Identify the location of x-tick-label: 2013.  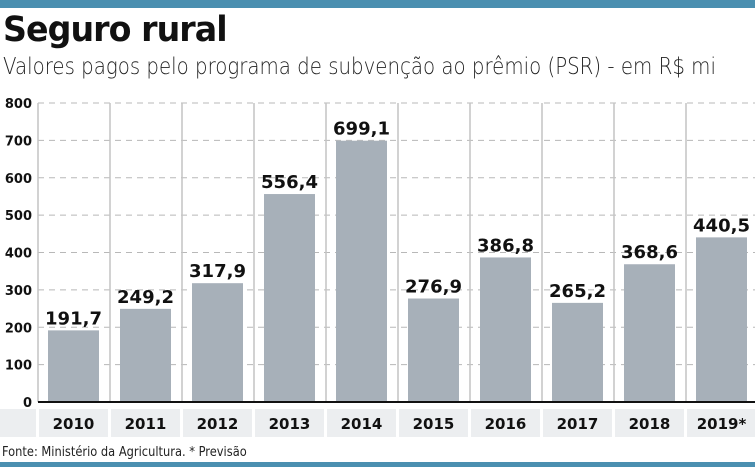
(290, 424).